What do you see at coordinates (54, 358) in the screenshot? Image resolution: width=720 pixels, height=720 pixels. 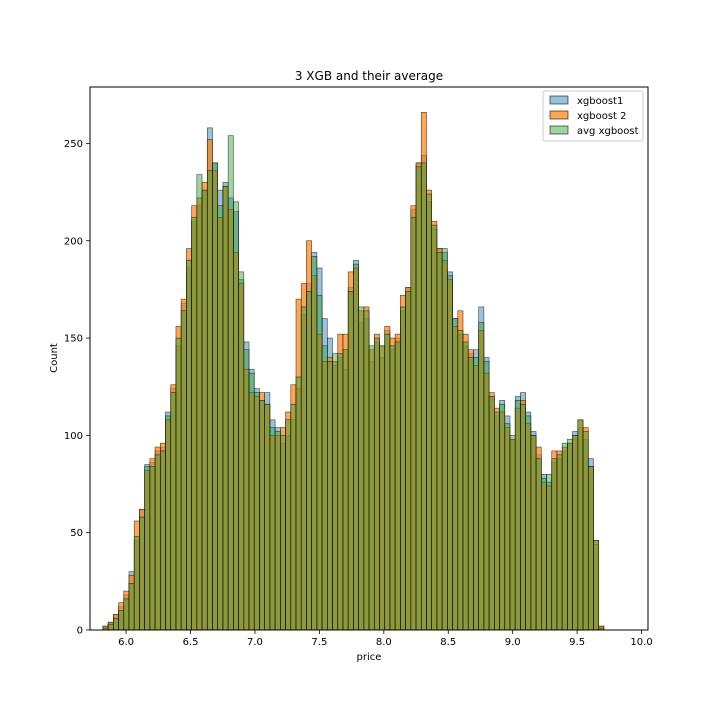 I see `y-axis-label: Count` at bounding box center [54, 358].